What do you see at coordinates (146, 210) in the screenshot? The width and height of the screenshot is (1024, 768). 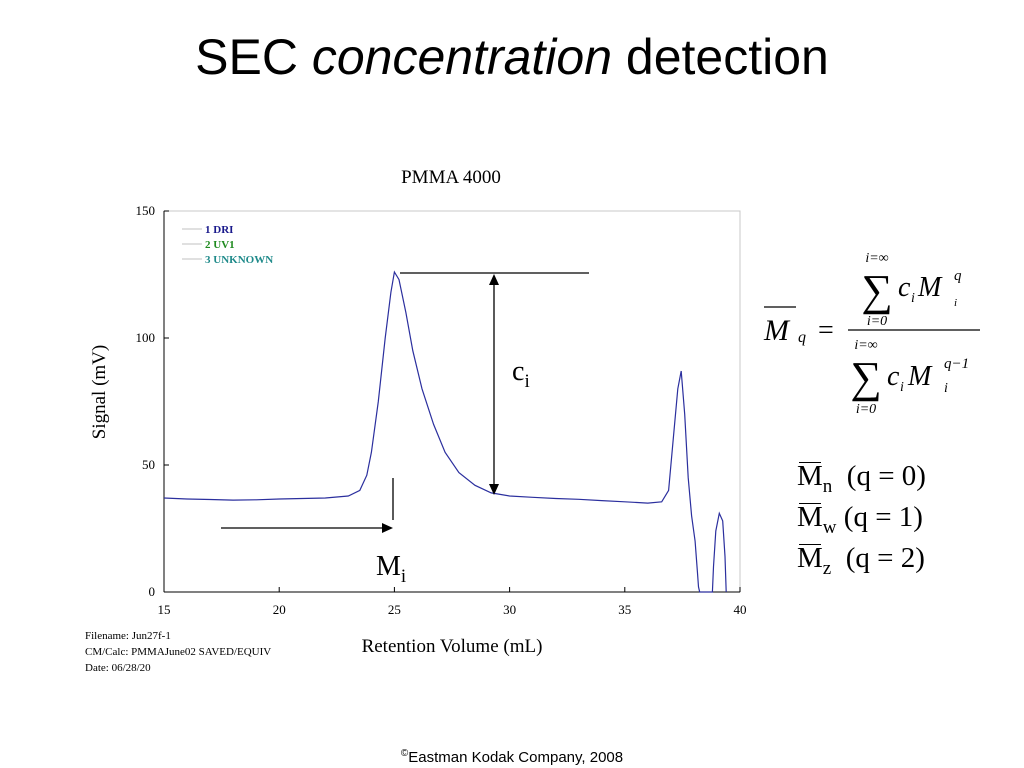 I see `y-tick-label: 150` at bounding box center [146, 210].